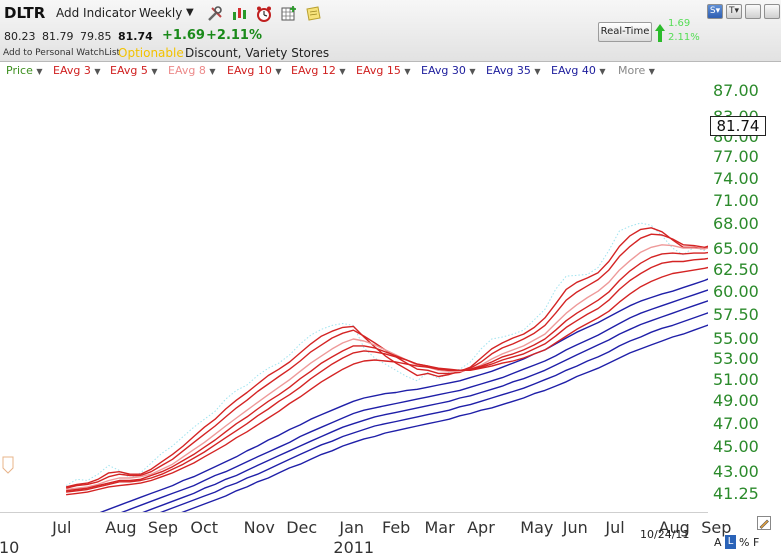  I want to click on legend-item: EAvg 8 ▼, so click(192, 70).